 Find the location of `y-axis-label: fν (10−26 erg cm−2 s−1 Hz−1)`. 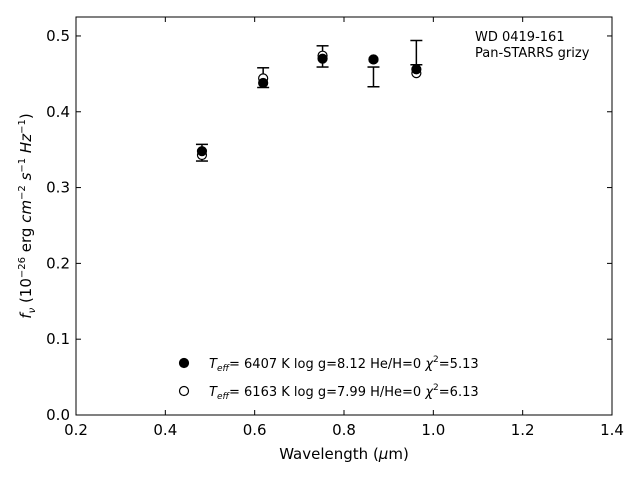

y-axis-label: fν (10−26 erg cm−2 s−1 Hz−1) is located at coordinates (27, 215).